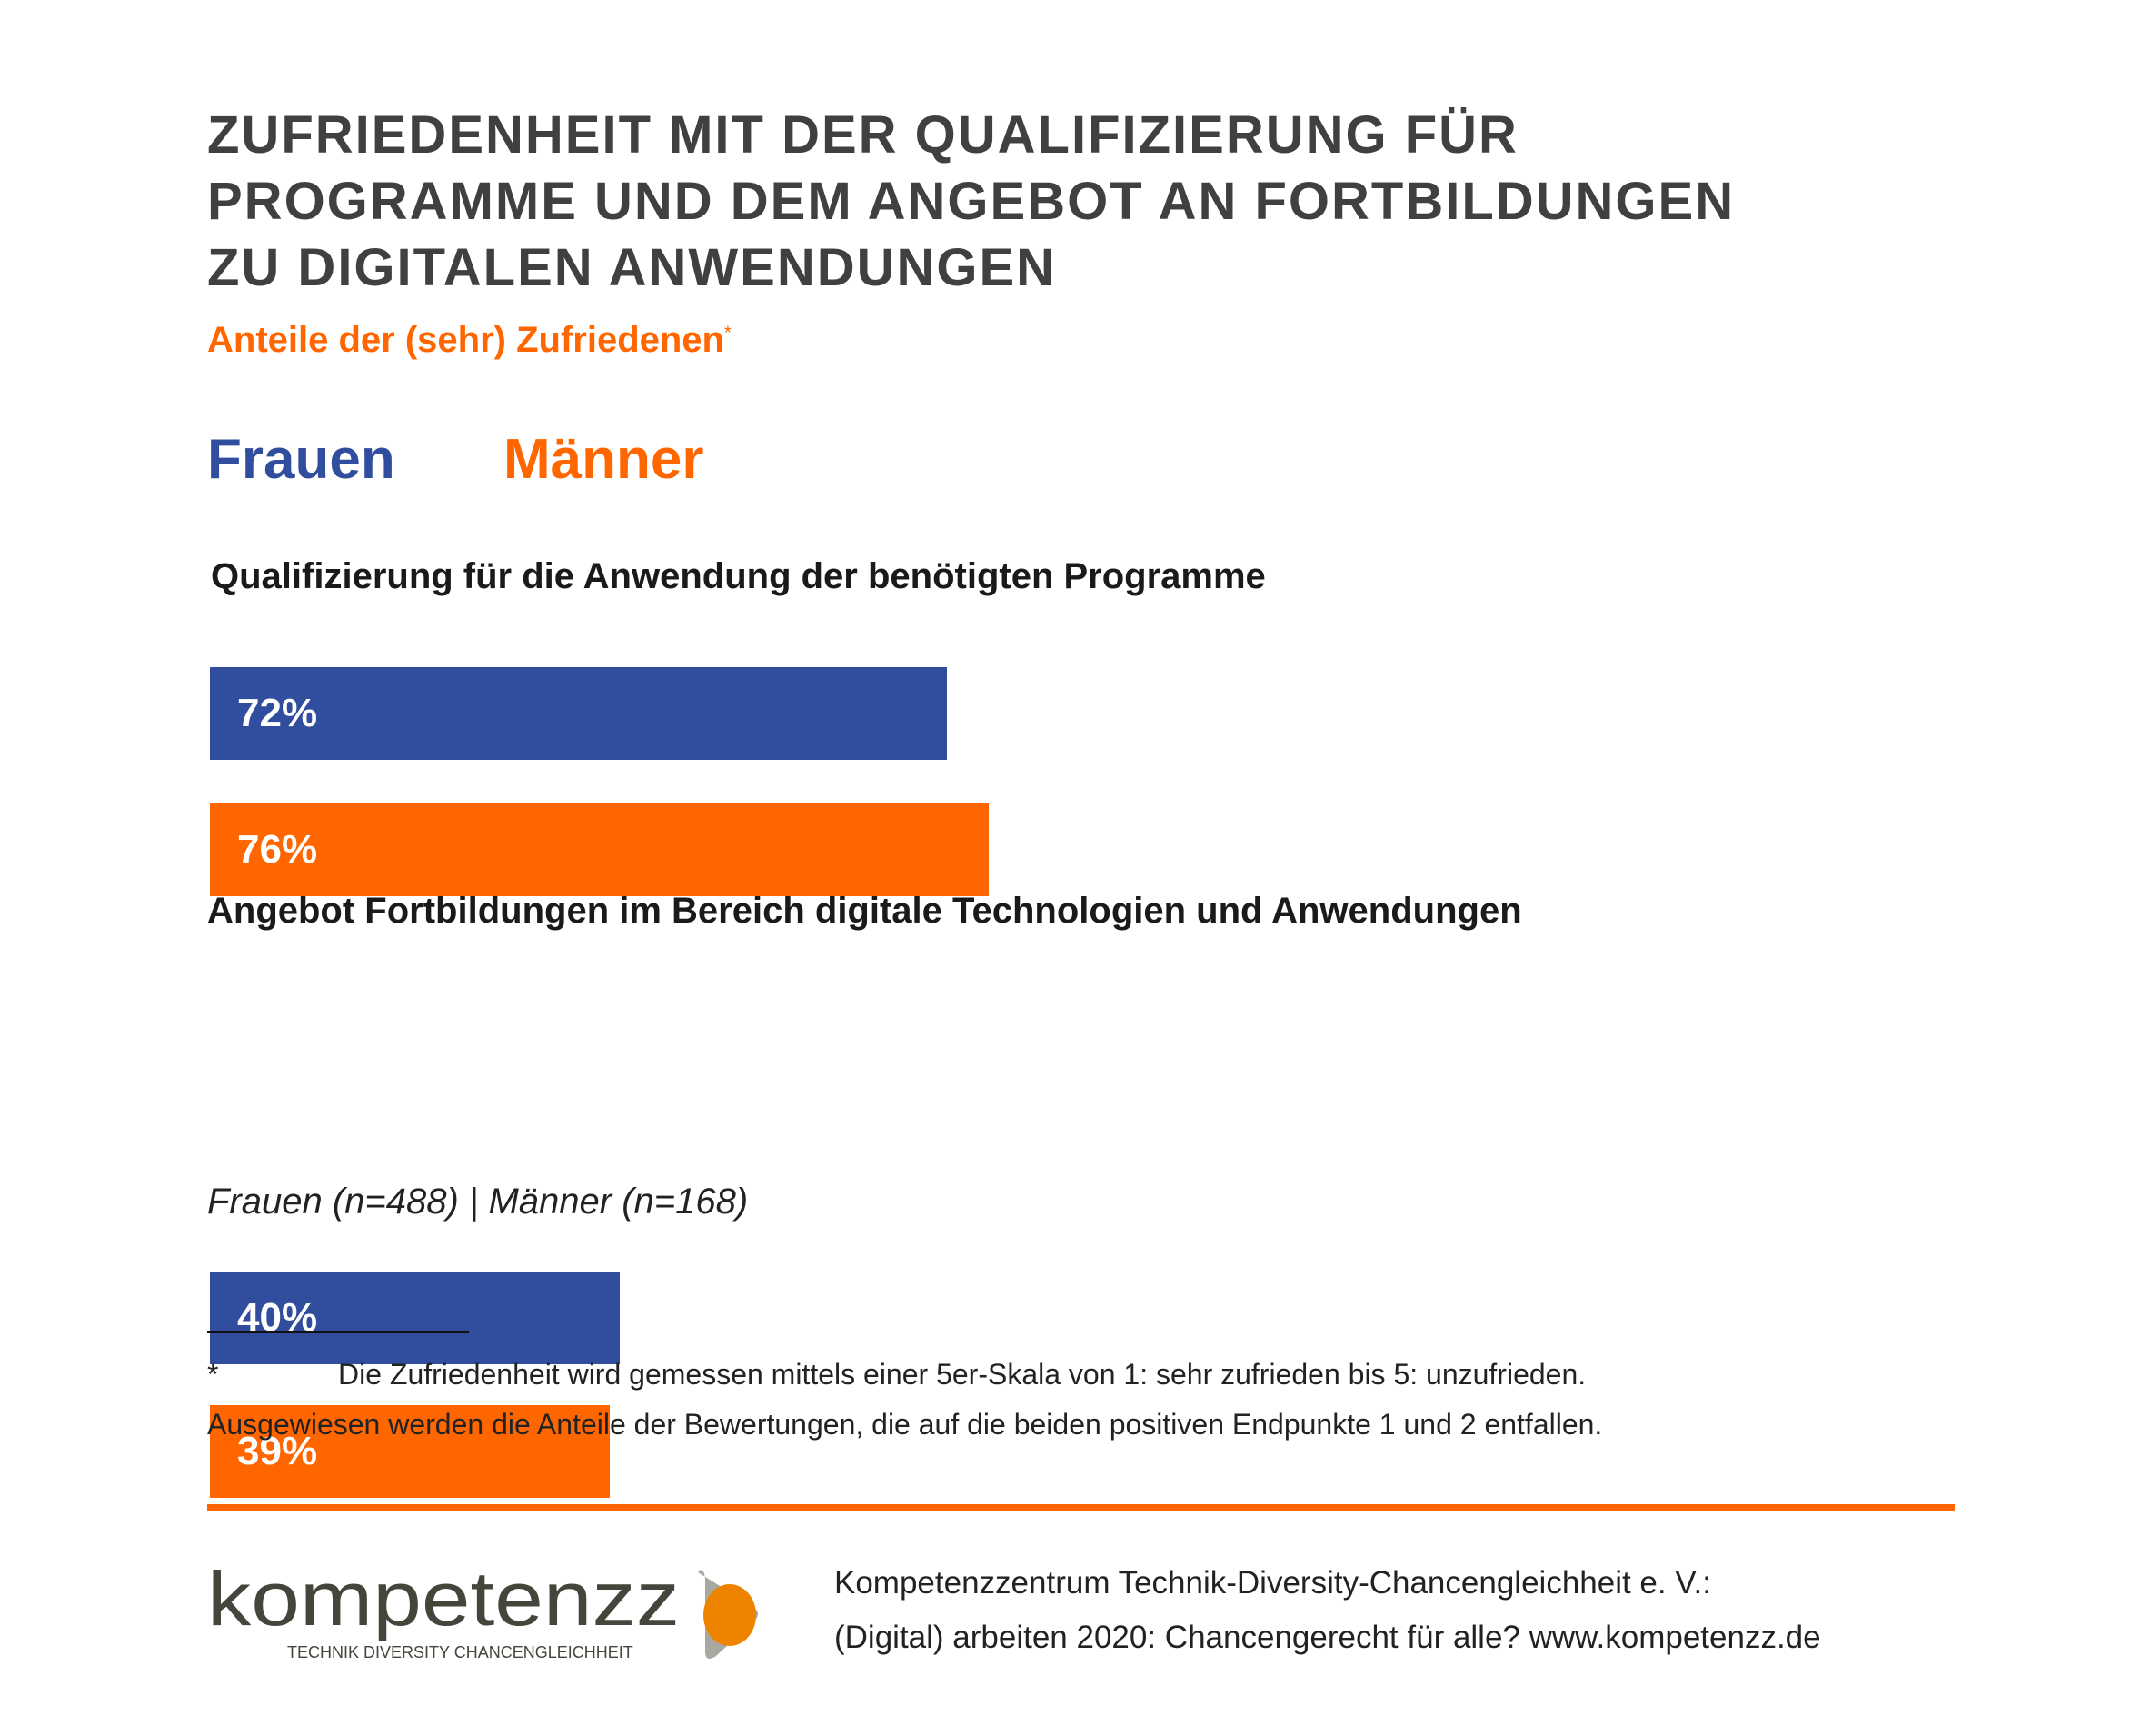 The width and height of the screenshot is (2151, 1736). What do you see at coordinates (863, 135) in the screenshot?
I see `title-line: ZUFRIEDENHEIT MIT DER QUALIFIZIERUNG FÜR` at bounding box center [863, 135].